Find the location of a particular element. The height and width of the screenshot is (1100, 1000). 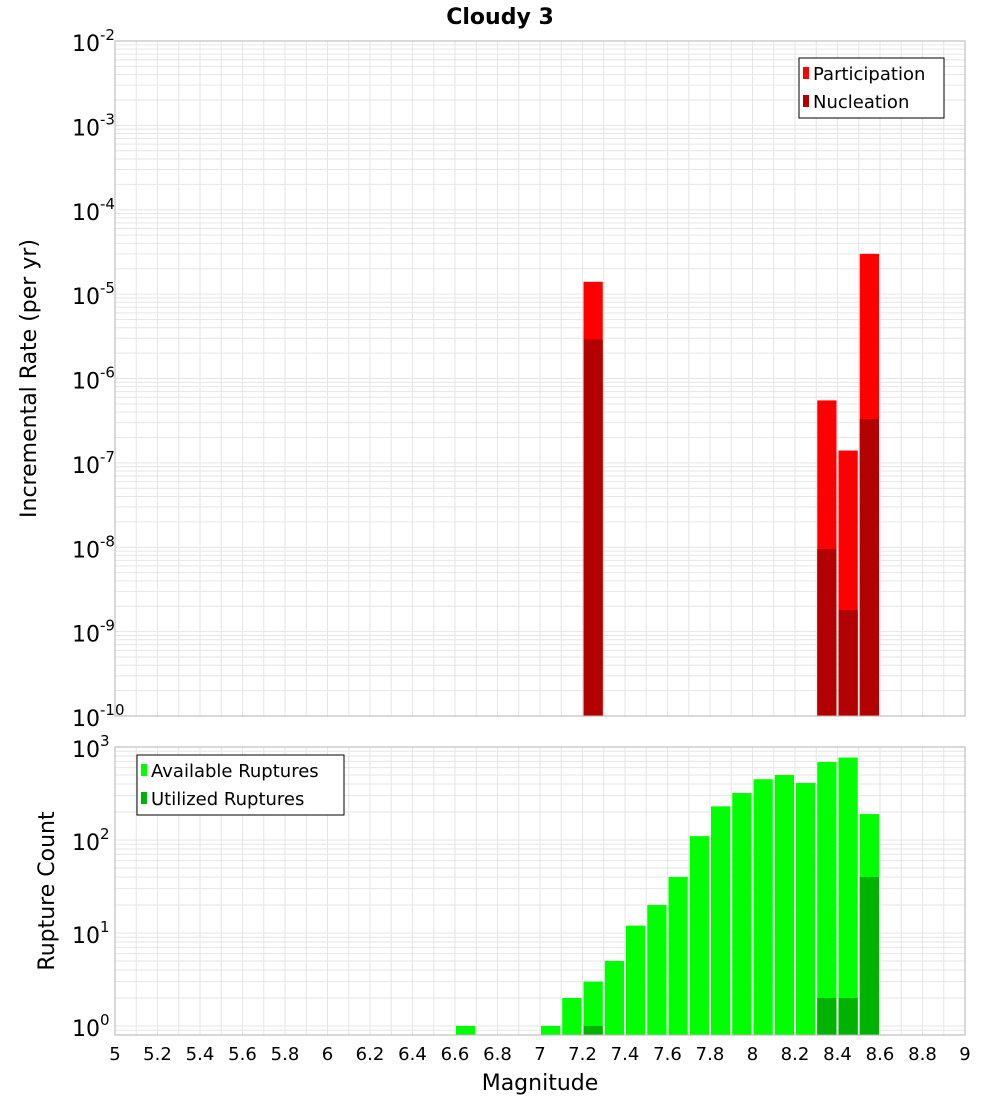

legend-swatch-available is located at coordinates (144, 770).